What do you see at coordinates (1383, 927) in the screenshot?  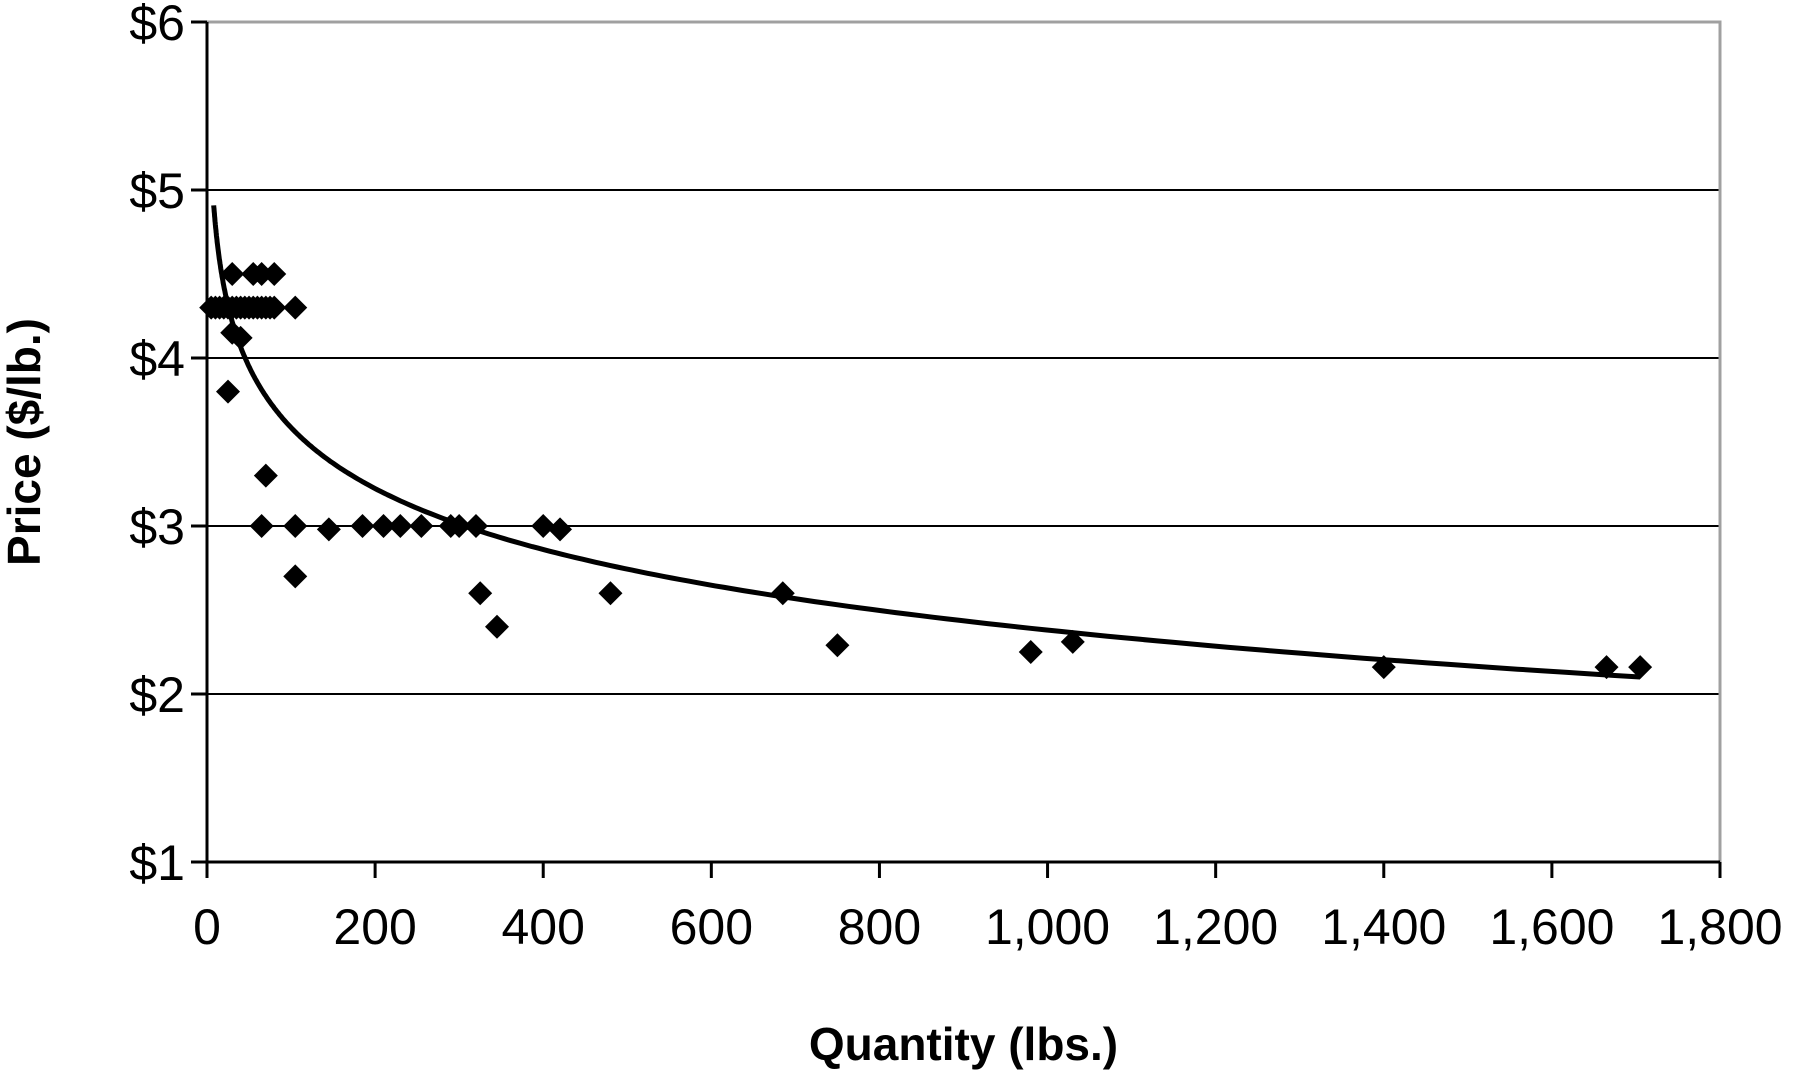 I see `x-tick-label: 1,400` at bounding box center [1383, 927].